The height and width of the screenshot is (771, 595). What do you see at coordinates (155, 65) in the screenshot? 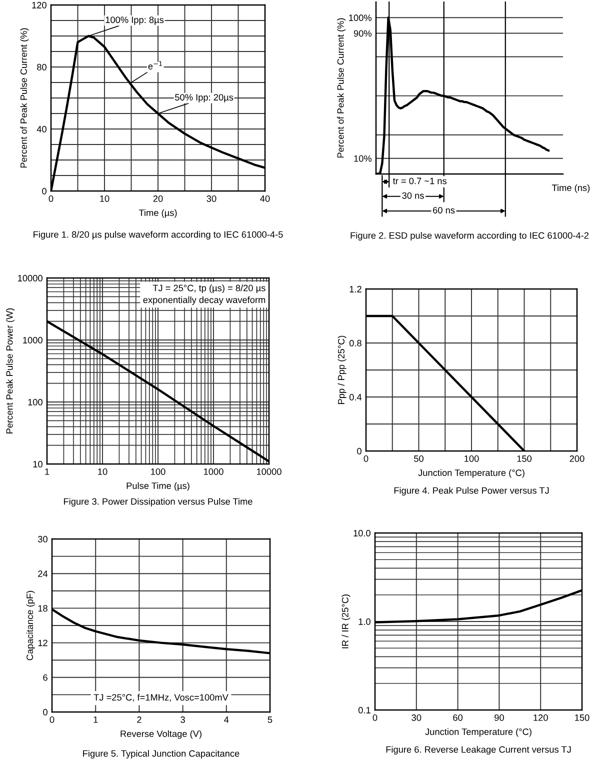
I see `annotation: e$^{−1}$` at bounding box center [155, 65].